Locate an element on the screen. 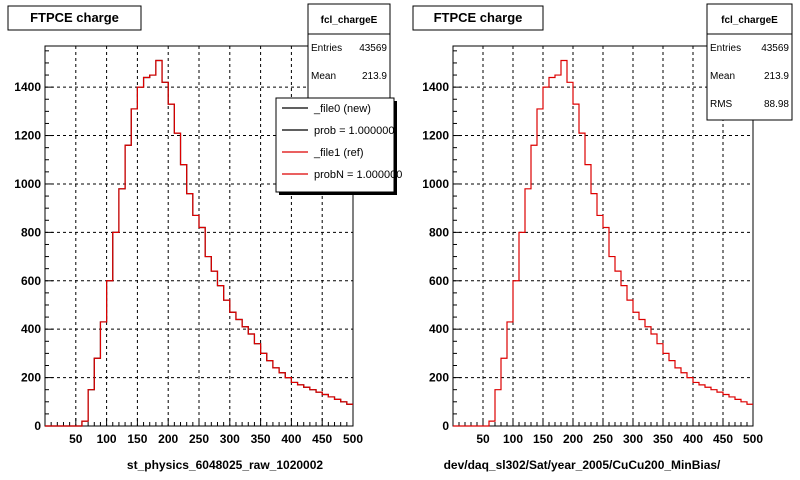  stats-box: fcl_chargeE Entries 43569 Mean 213.9 RMS 88.98 is located at coordinates (749, 62).